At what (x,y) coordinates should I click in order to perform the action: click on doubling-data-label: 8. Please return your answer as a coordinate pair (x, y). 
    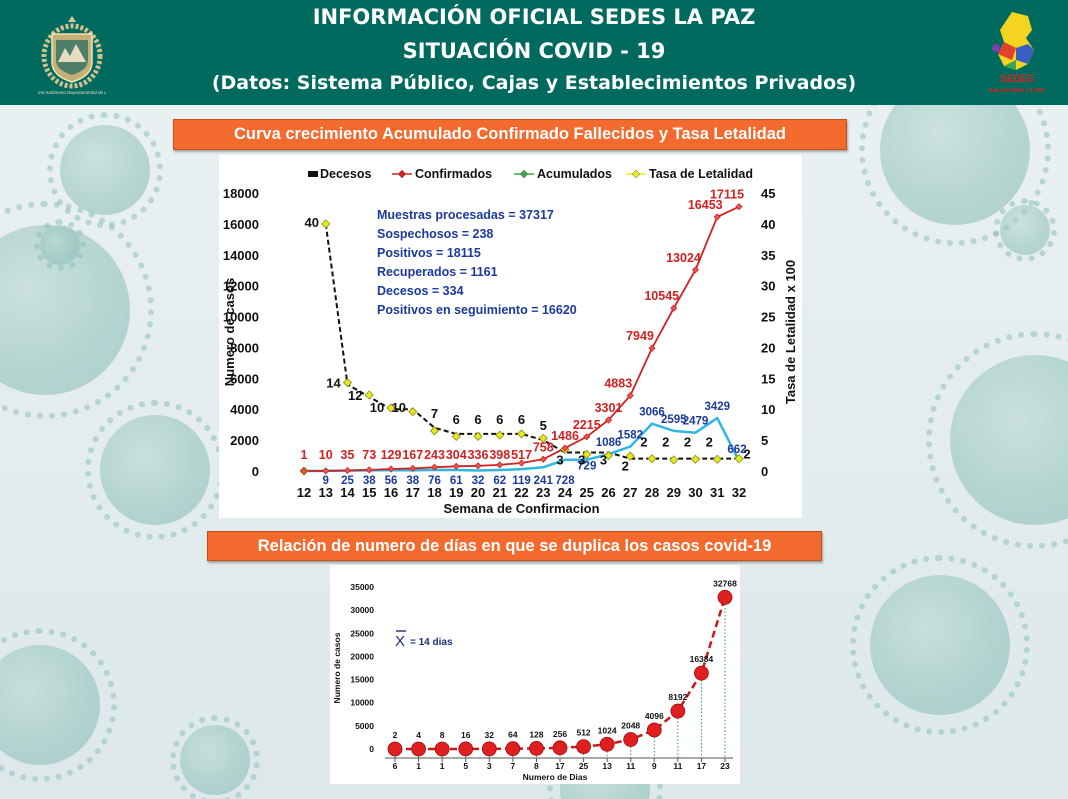
    Looking at the image, I should click on (442, 735).